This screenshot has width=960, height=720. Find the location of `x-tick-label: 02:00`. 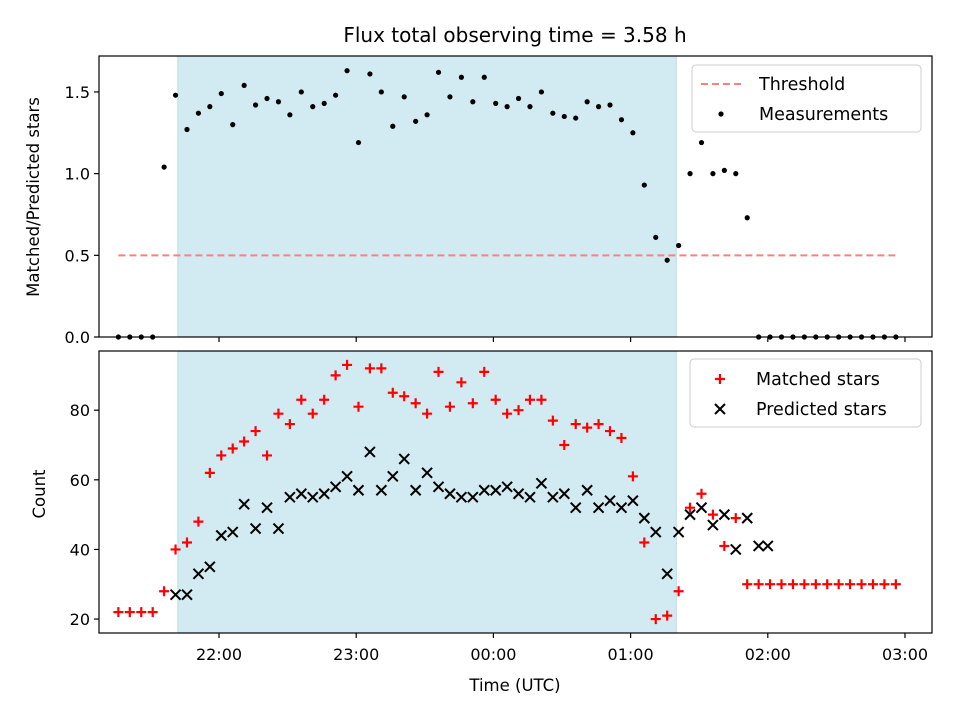

x-tick-label: 02:00 is located at coordinates (768, 654).